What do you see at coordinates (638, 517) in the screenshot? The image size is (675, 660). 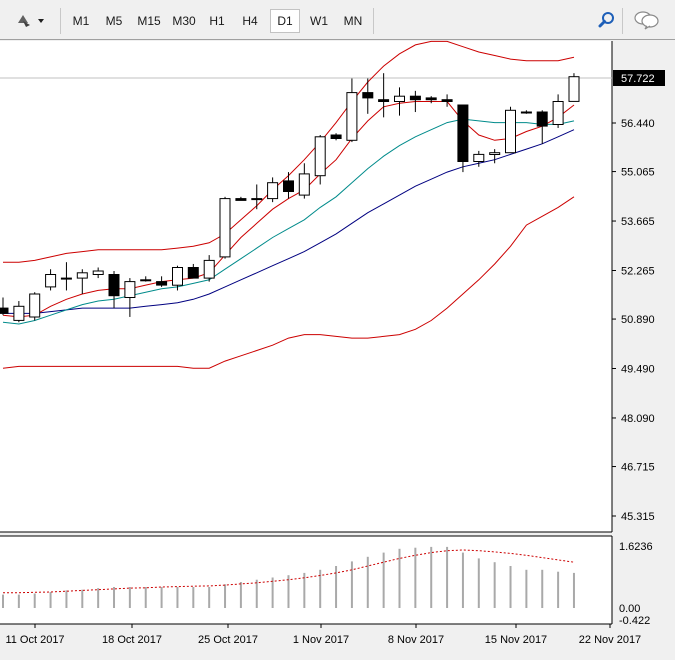 I see `price-tick-label: 45.315` at bounding box center [638, 517].